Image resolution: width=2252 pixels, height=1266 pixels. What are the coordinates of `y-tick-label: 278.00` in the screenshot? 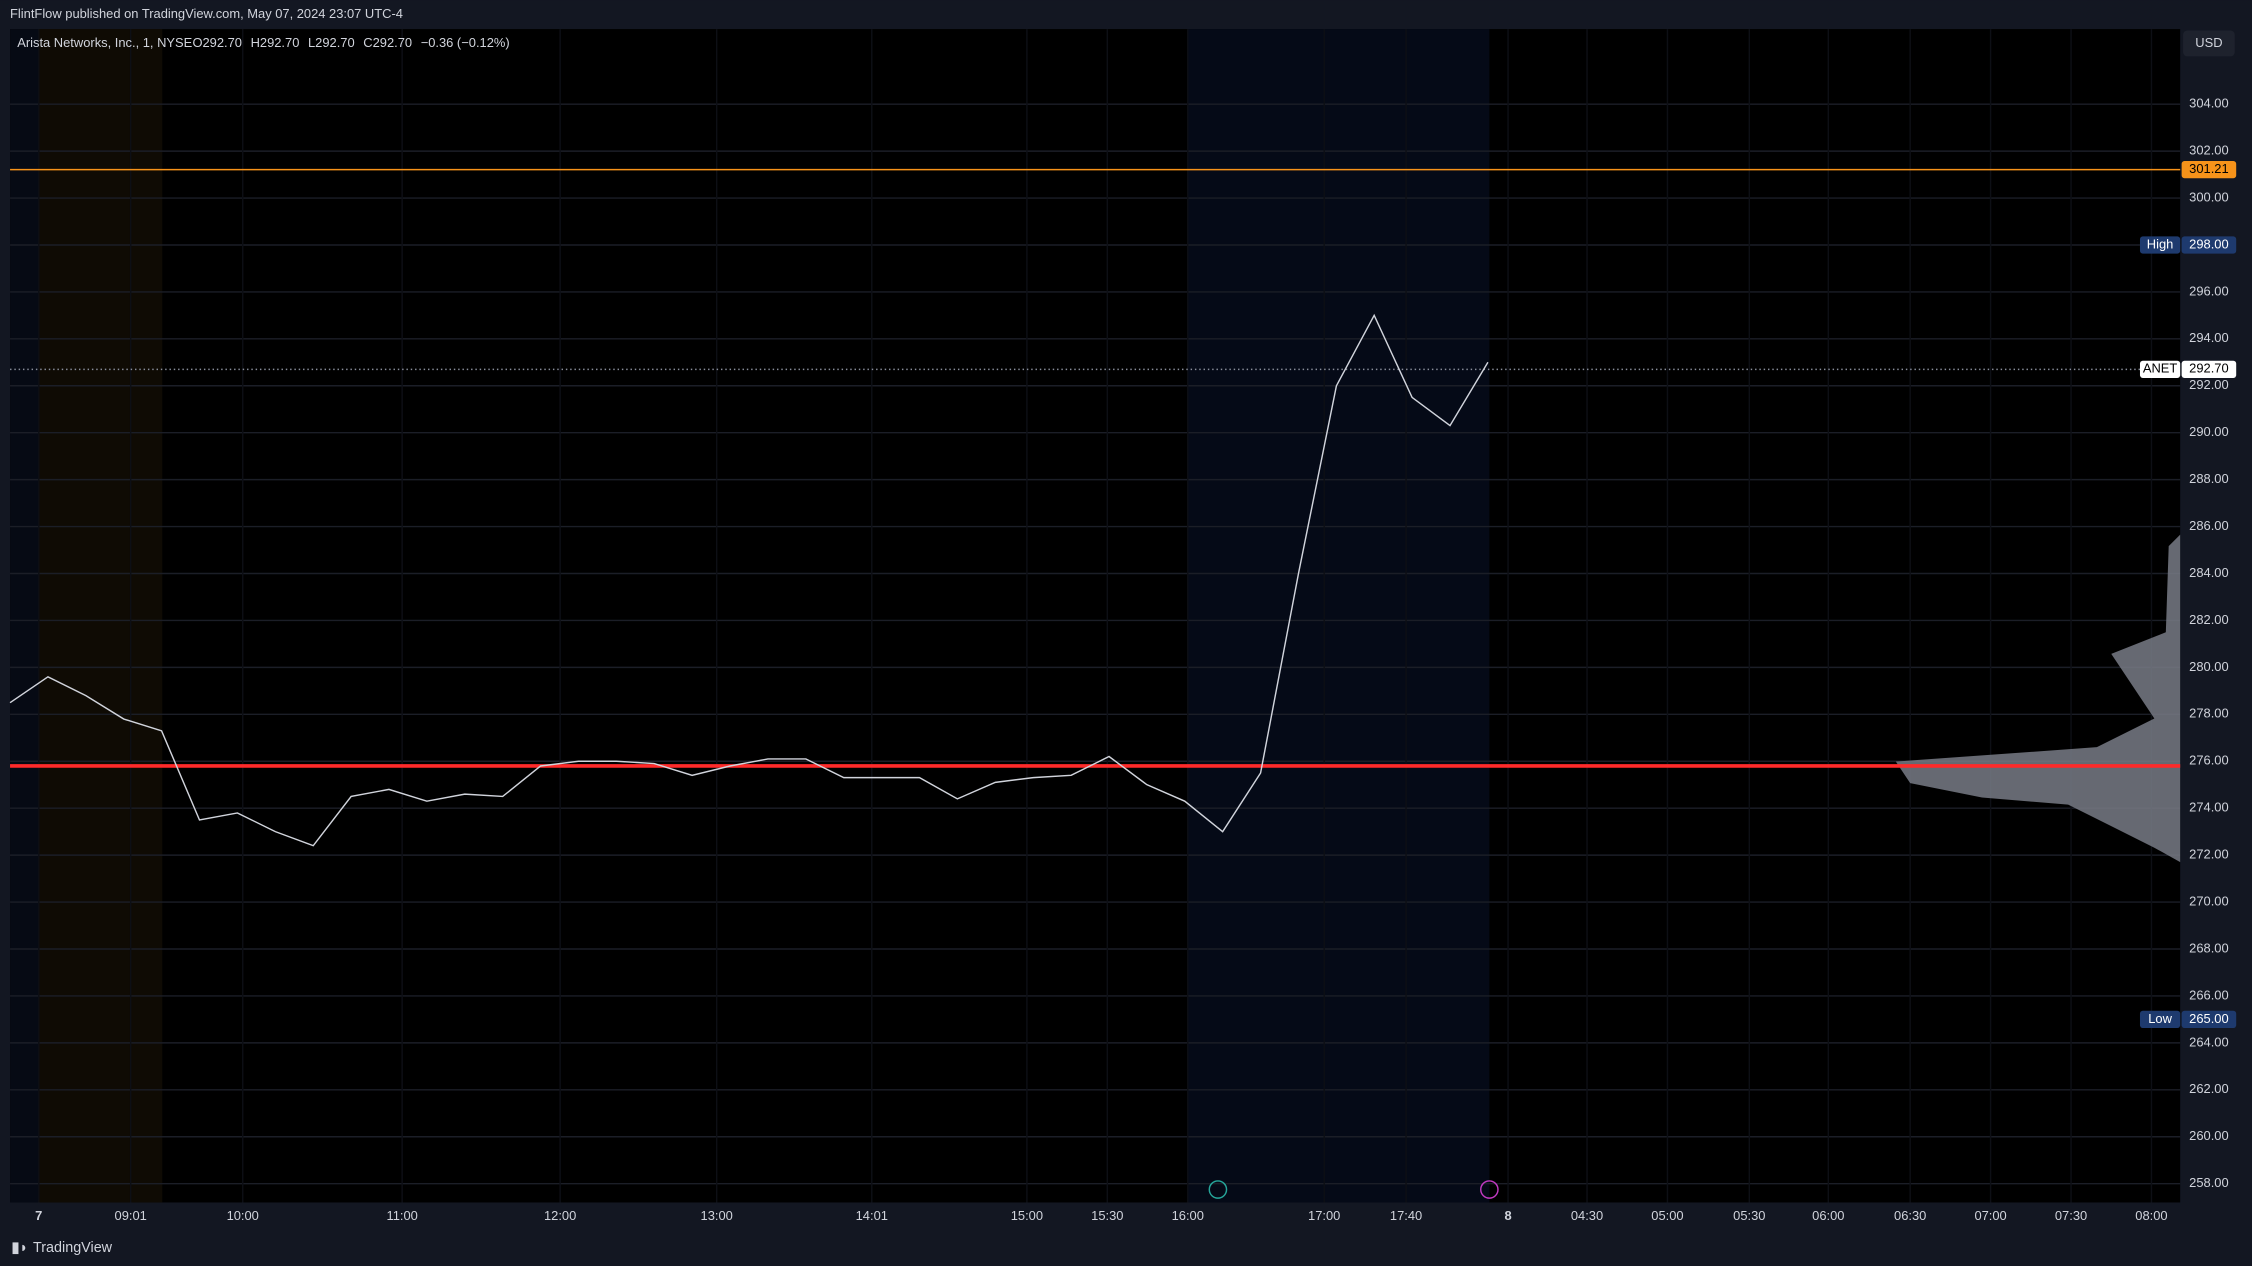 It's located at (2208, 713).